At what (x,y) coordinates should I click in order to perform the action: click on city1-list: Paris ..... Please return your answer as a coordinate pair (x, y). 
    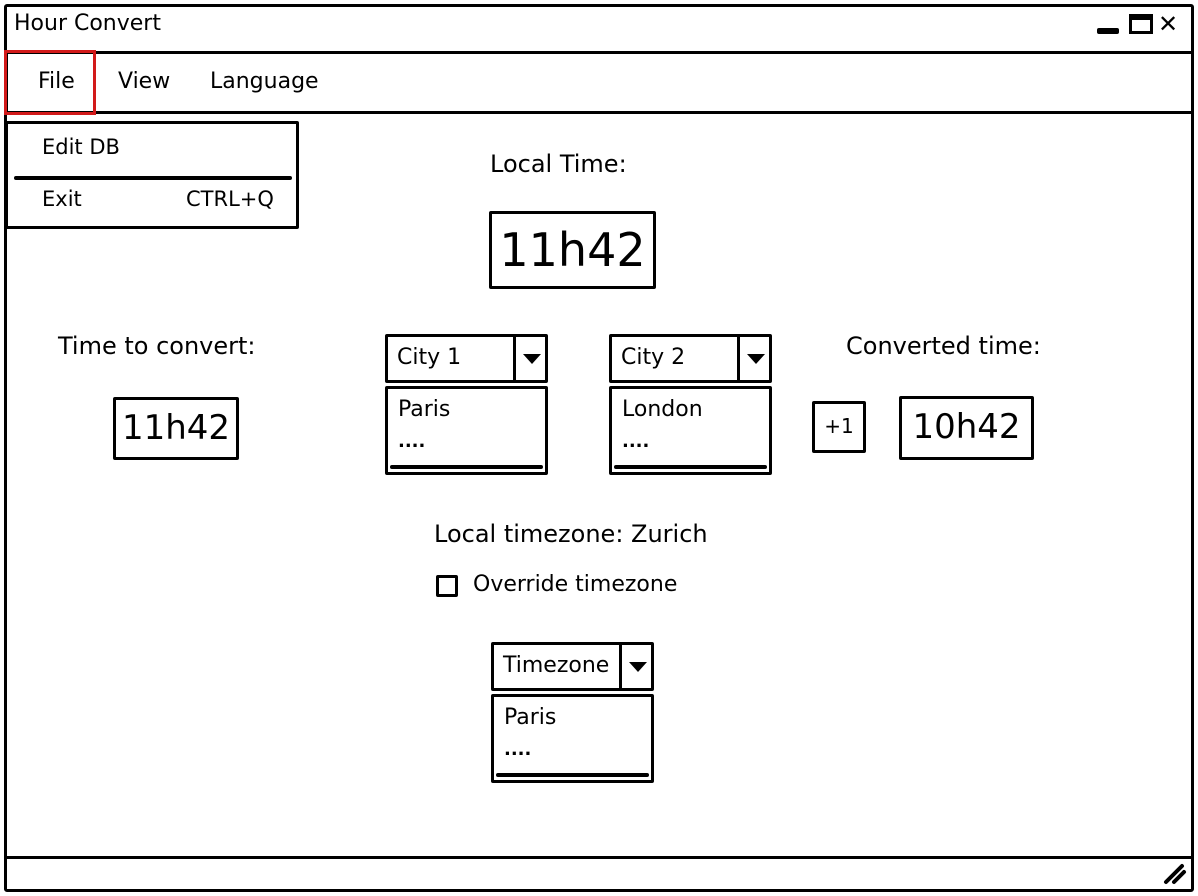
    Looking at the image, I should click on (466, 430).